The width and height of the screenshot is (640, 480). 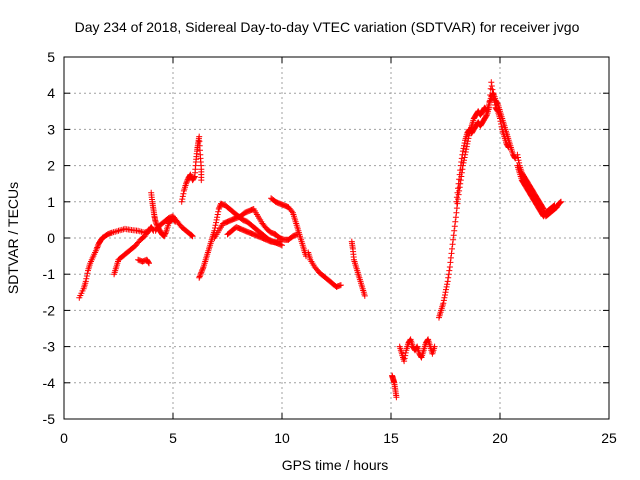 I want to click on x-tick-label: 10, so click(x=282, y=438).